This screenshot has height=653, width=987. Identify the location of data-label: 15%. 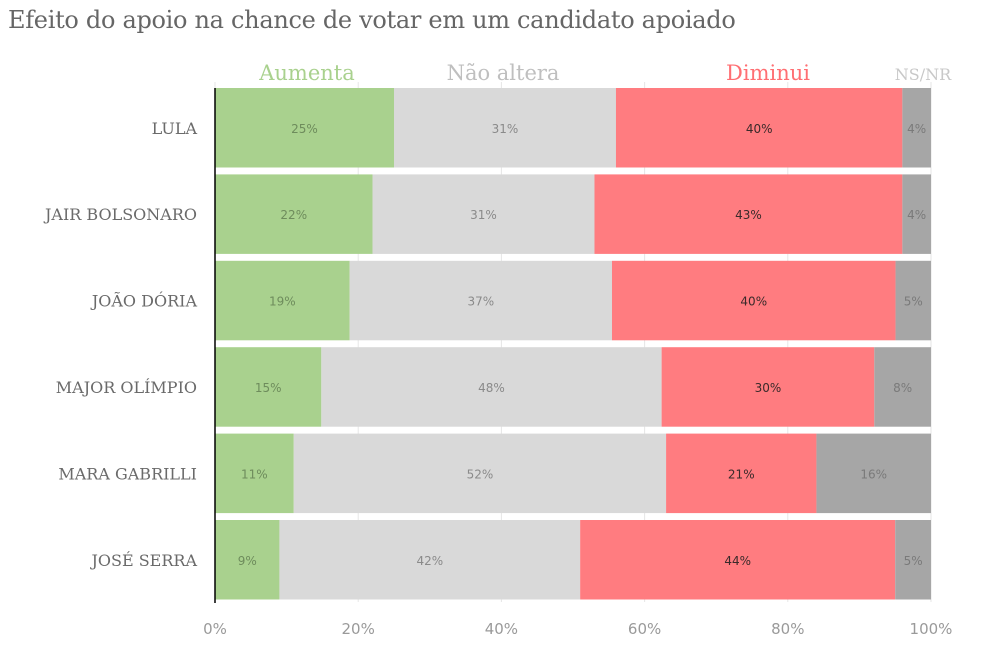
(268, 388).